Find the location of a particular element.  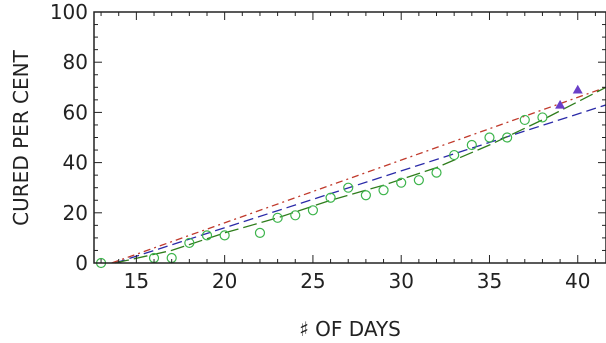

y-tick-label: 60 is located at coordinates (75, 112).